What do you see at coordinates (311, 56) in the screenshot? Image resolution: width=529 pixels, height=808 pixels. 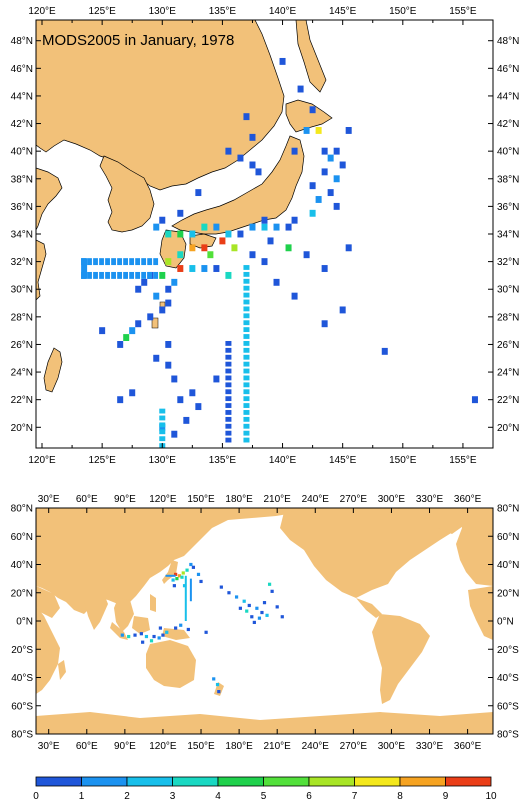 I see `sakhalin` at bounding box center [311, 56].